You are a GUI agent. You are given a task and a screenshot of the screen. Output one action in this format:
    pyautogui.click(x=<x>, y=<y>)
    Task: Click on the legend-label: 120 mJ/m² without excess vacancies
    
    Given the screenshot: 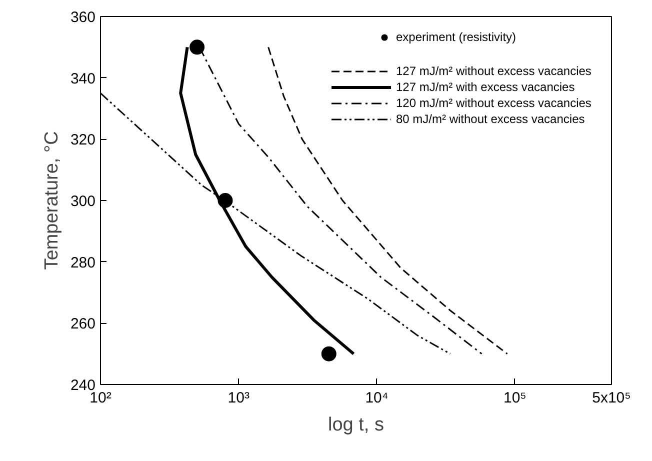 What is the action you would take?
    pyautogui.click(x=494, y=103)
    